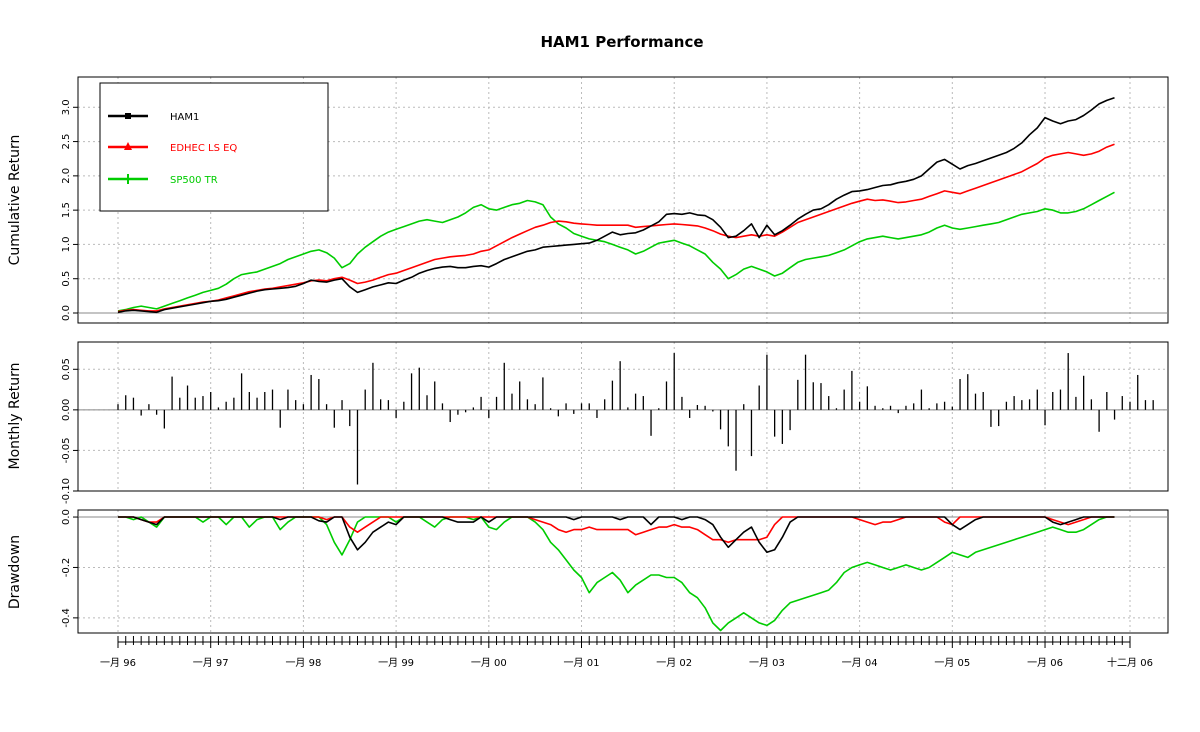 The image size is (1200, 732). Describe the element at coordinates (66, 517) in the screenshot. I see `drawdown-ytick-label-2: 0.0` at that location.